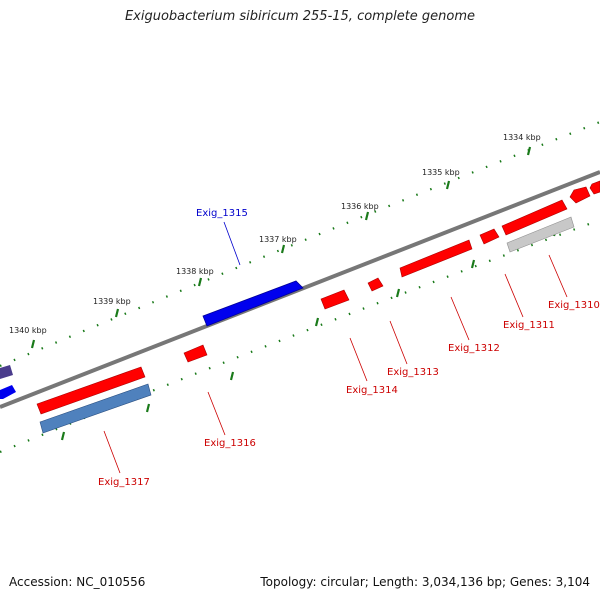  I want to click on label-exig-1315: Exig_1315, so click(222, 213).